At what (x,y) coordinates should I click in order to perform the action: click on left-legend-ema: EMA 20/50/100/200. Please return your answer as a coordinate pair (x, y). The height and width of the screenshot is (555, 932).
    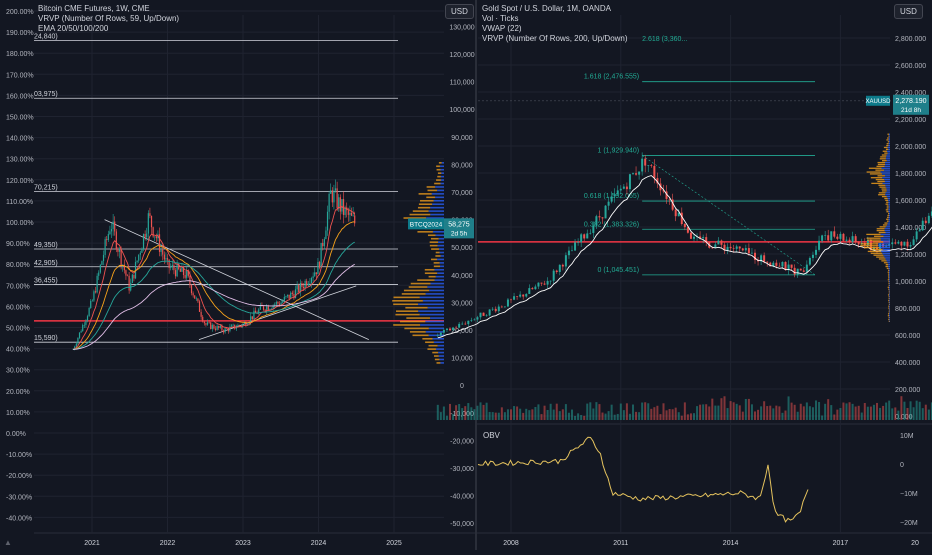
    Looking at the image, I should click on (108, 29).